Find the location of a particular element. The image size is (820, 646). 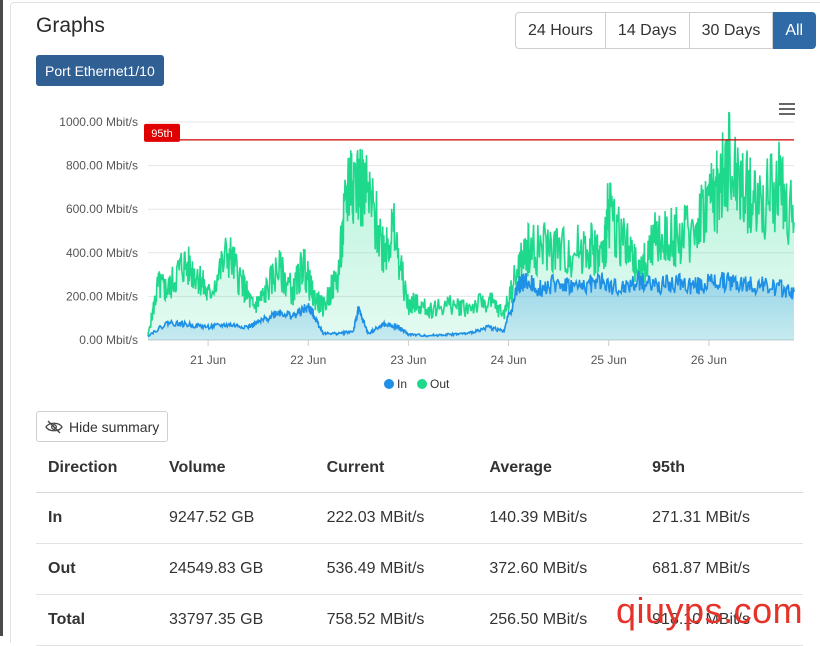

range-all-button: All is located at coordinates (795, 30).